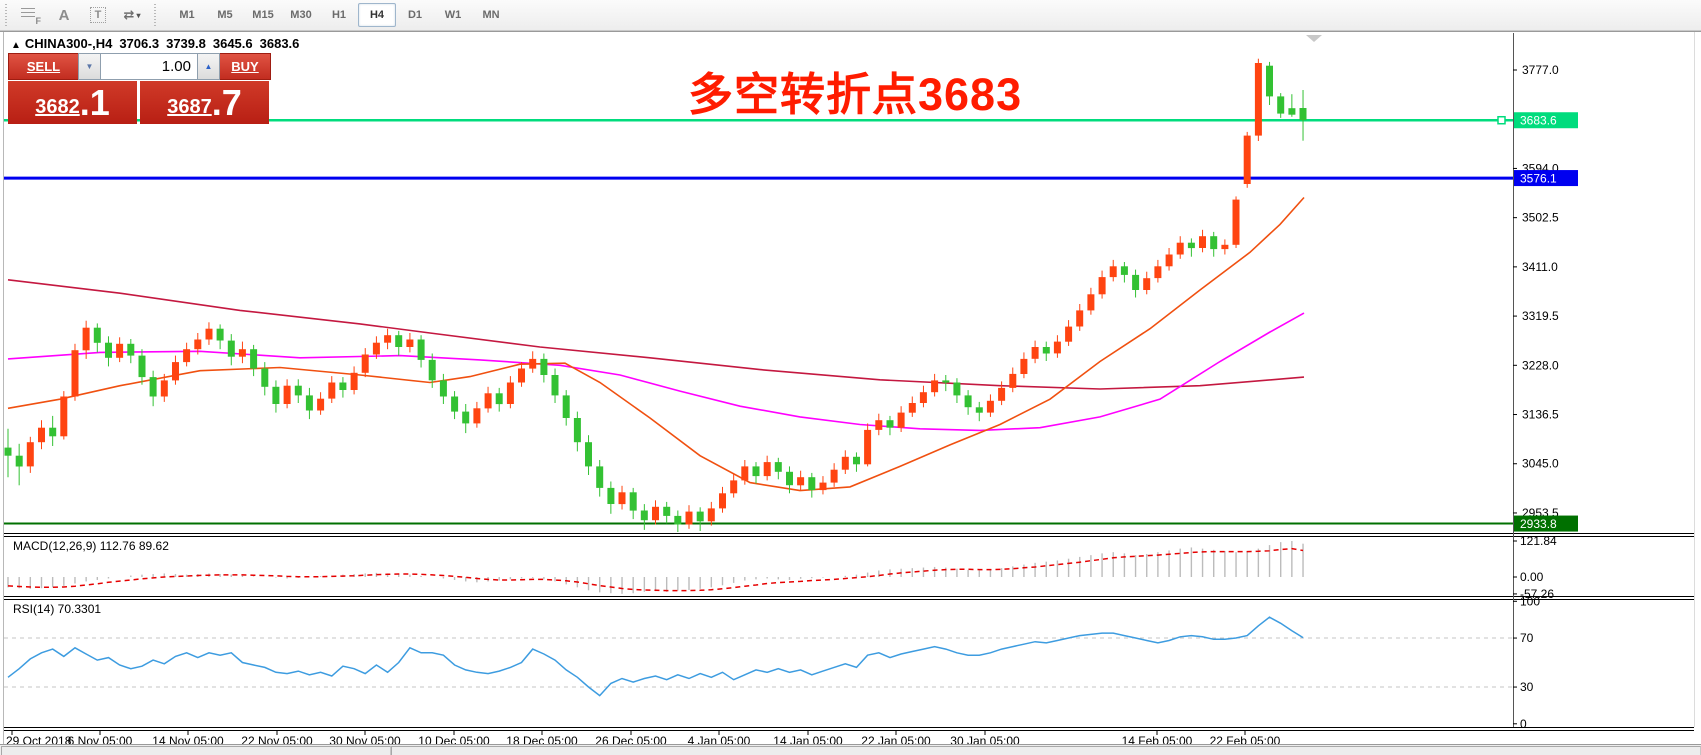 Image resolution: width=1701 pixels, height=755 pixels. What do you see at coordinates (1538, 541) in the screenshot?
I see `macd-axis-label: 121.84` at bounding box center [1538, 541].